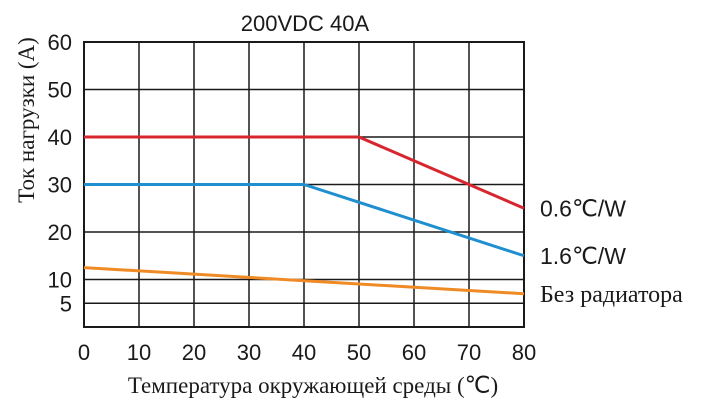 The height and width of the screenshot is (415, 717). I want to click on series-label: 1.6℃/W, so click(583, 256).